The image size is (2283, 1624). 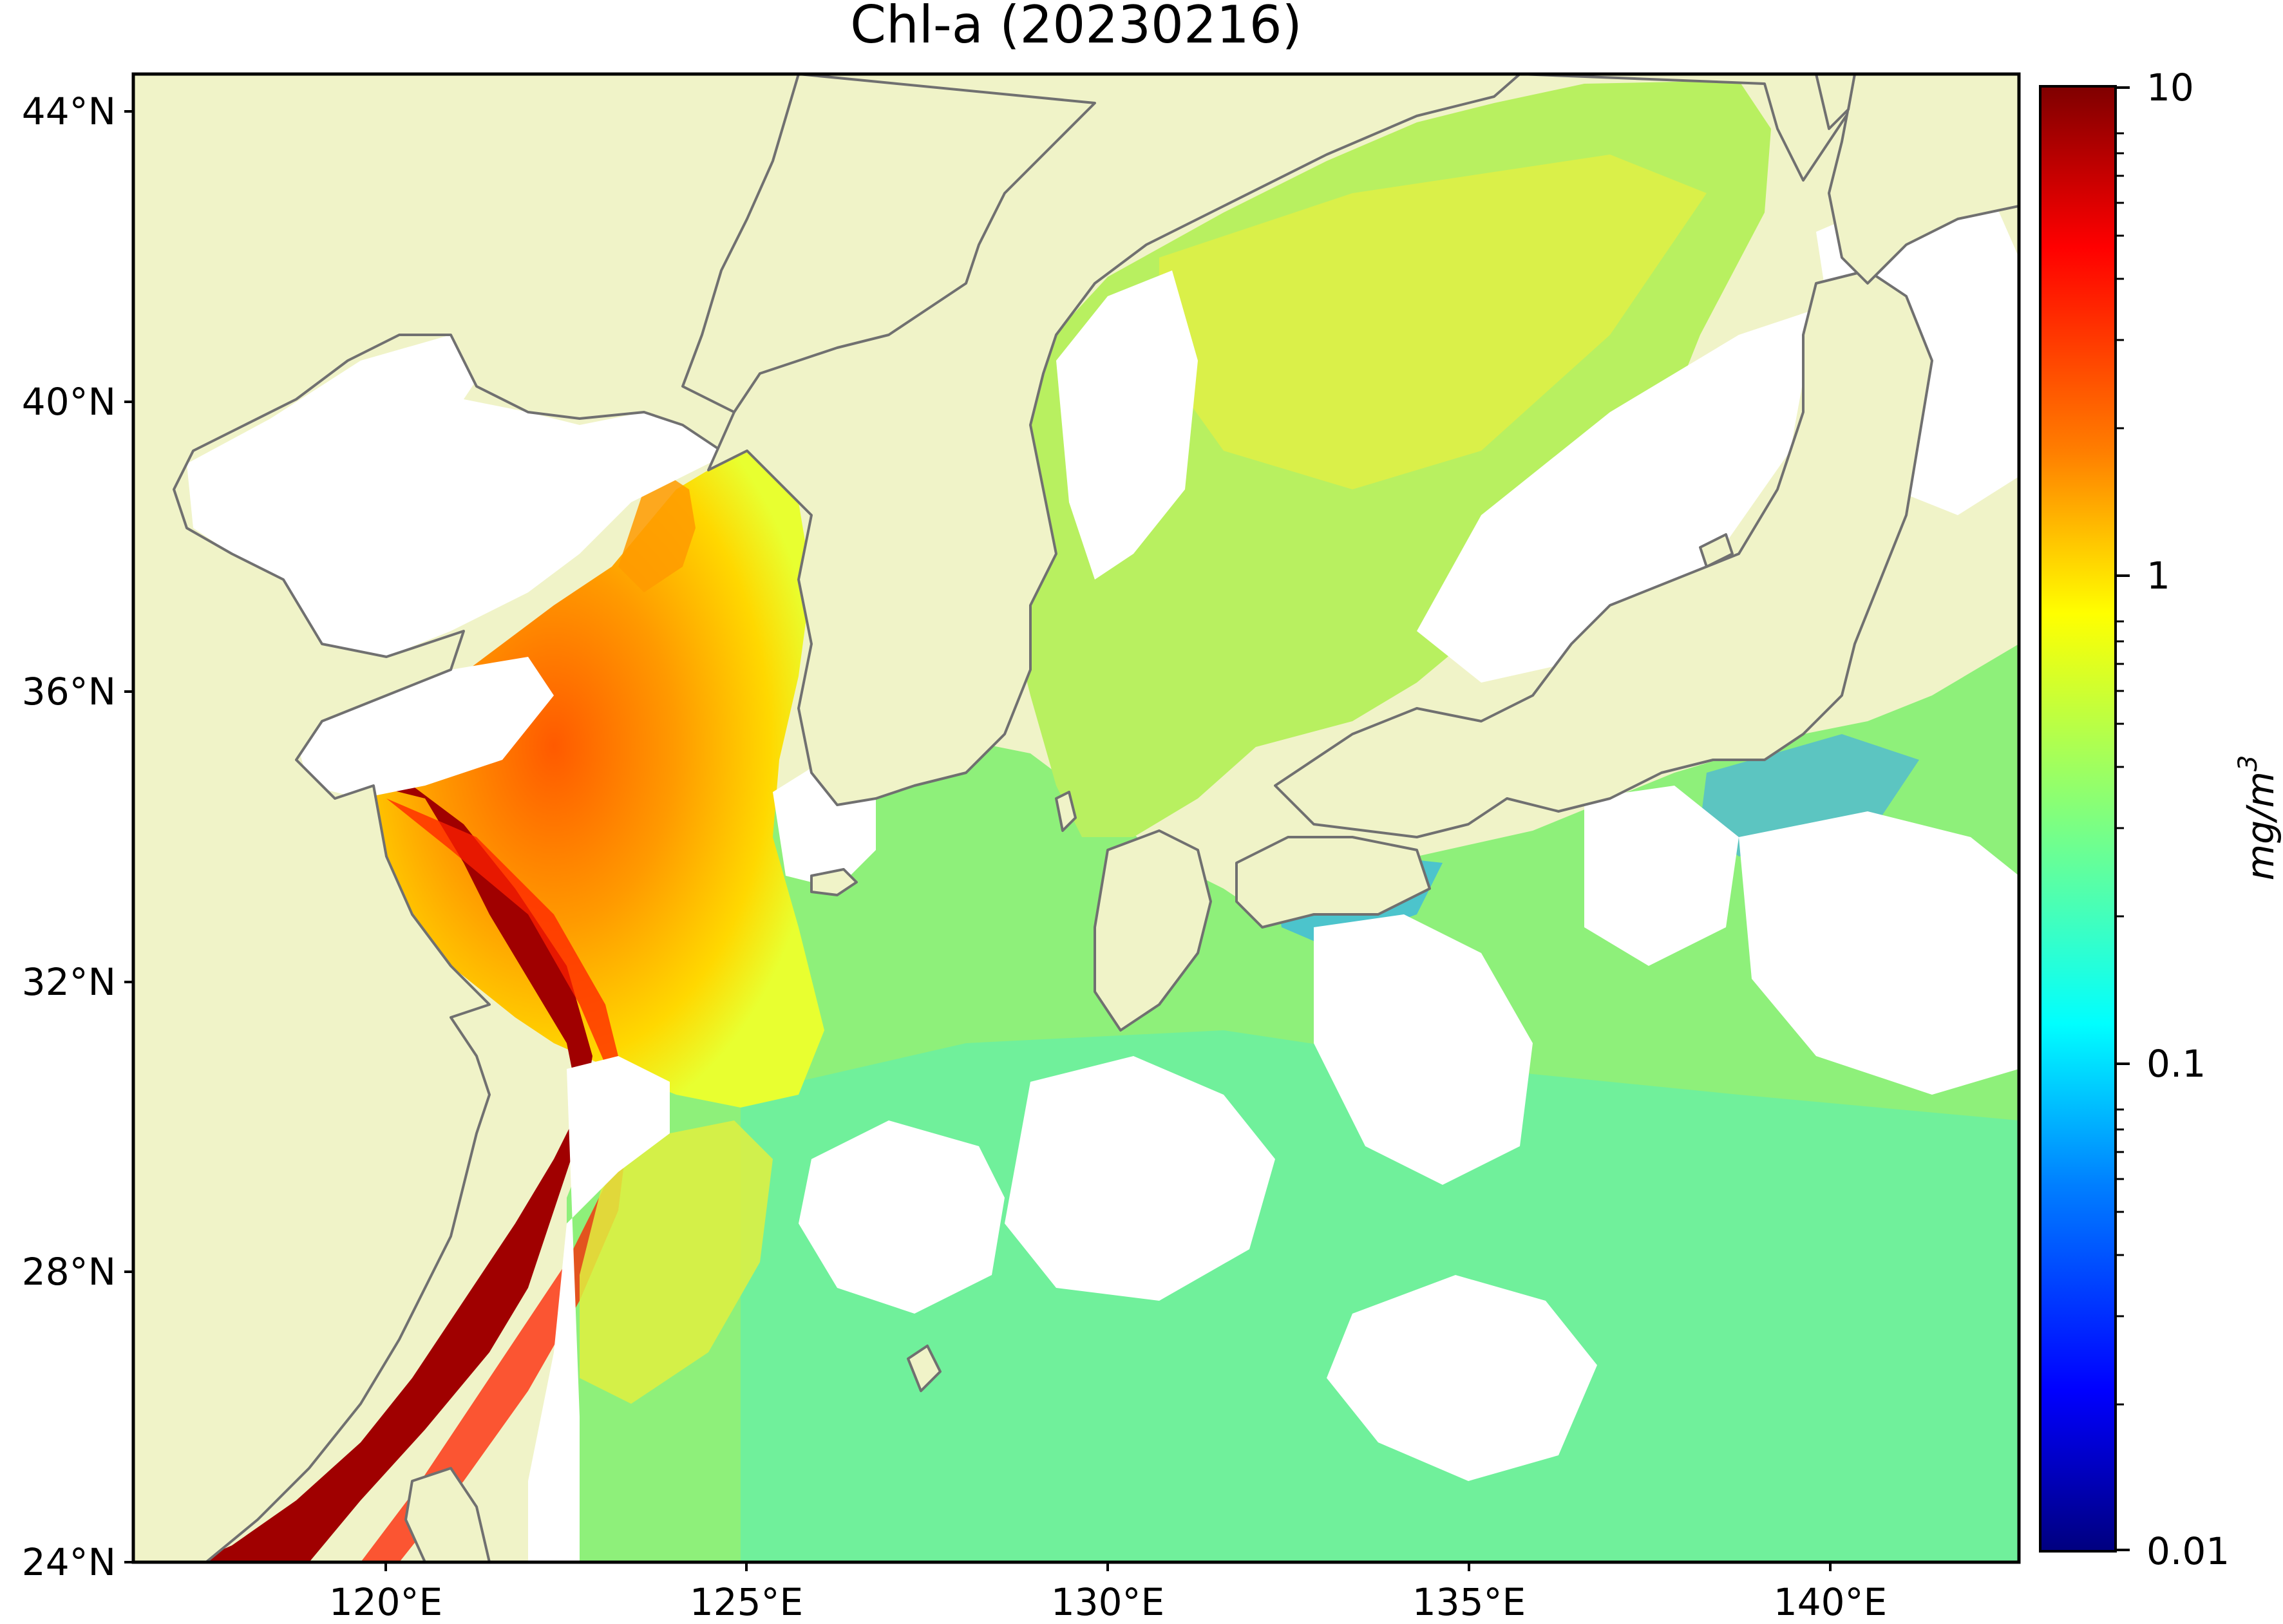 What do you see at coordinates (1616, 496) in the screenshot?
I see `japan-sea-cloud` at bounding box center [1616, 496].